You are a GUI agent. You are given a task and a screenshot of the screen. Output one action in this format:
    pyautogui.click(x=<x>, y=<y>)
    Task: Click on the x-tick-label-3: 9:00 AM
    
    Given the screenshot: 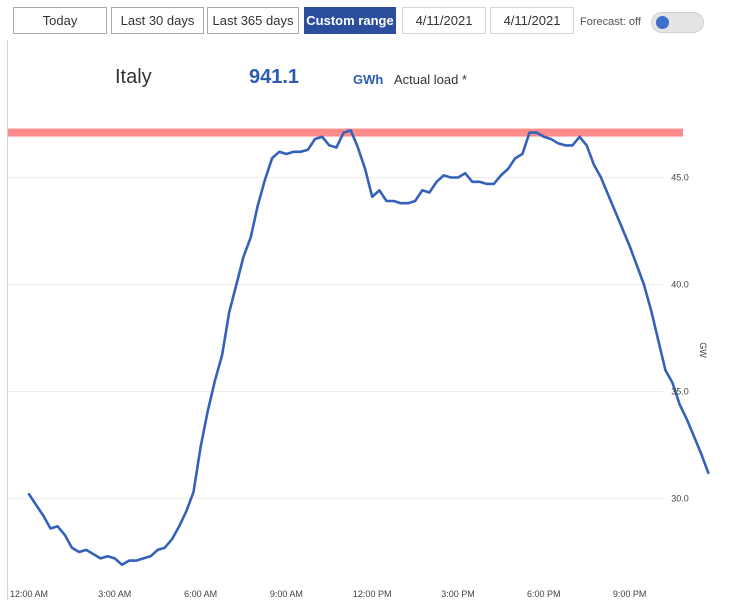 What is the action you would take?
    pyautogui.click(x=286, y=594)
    